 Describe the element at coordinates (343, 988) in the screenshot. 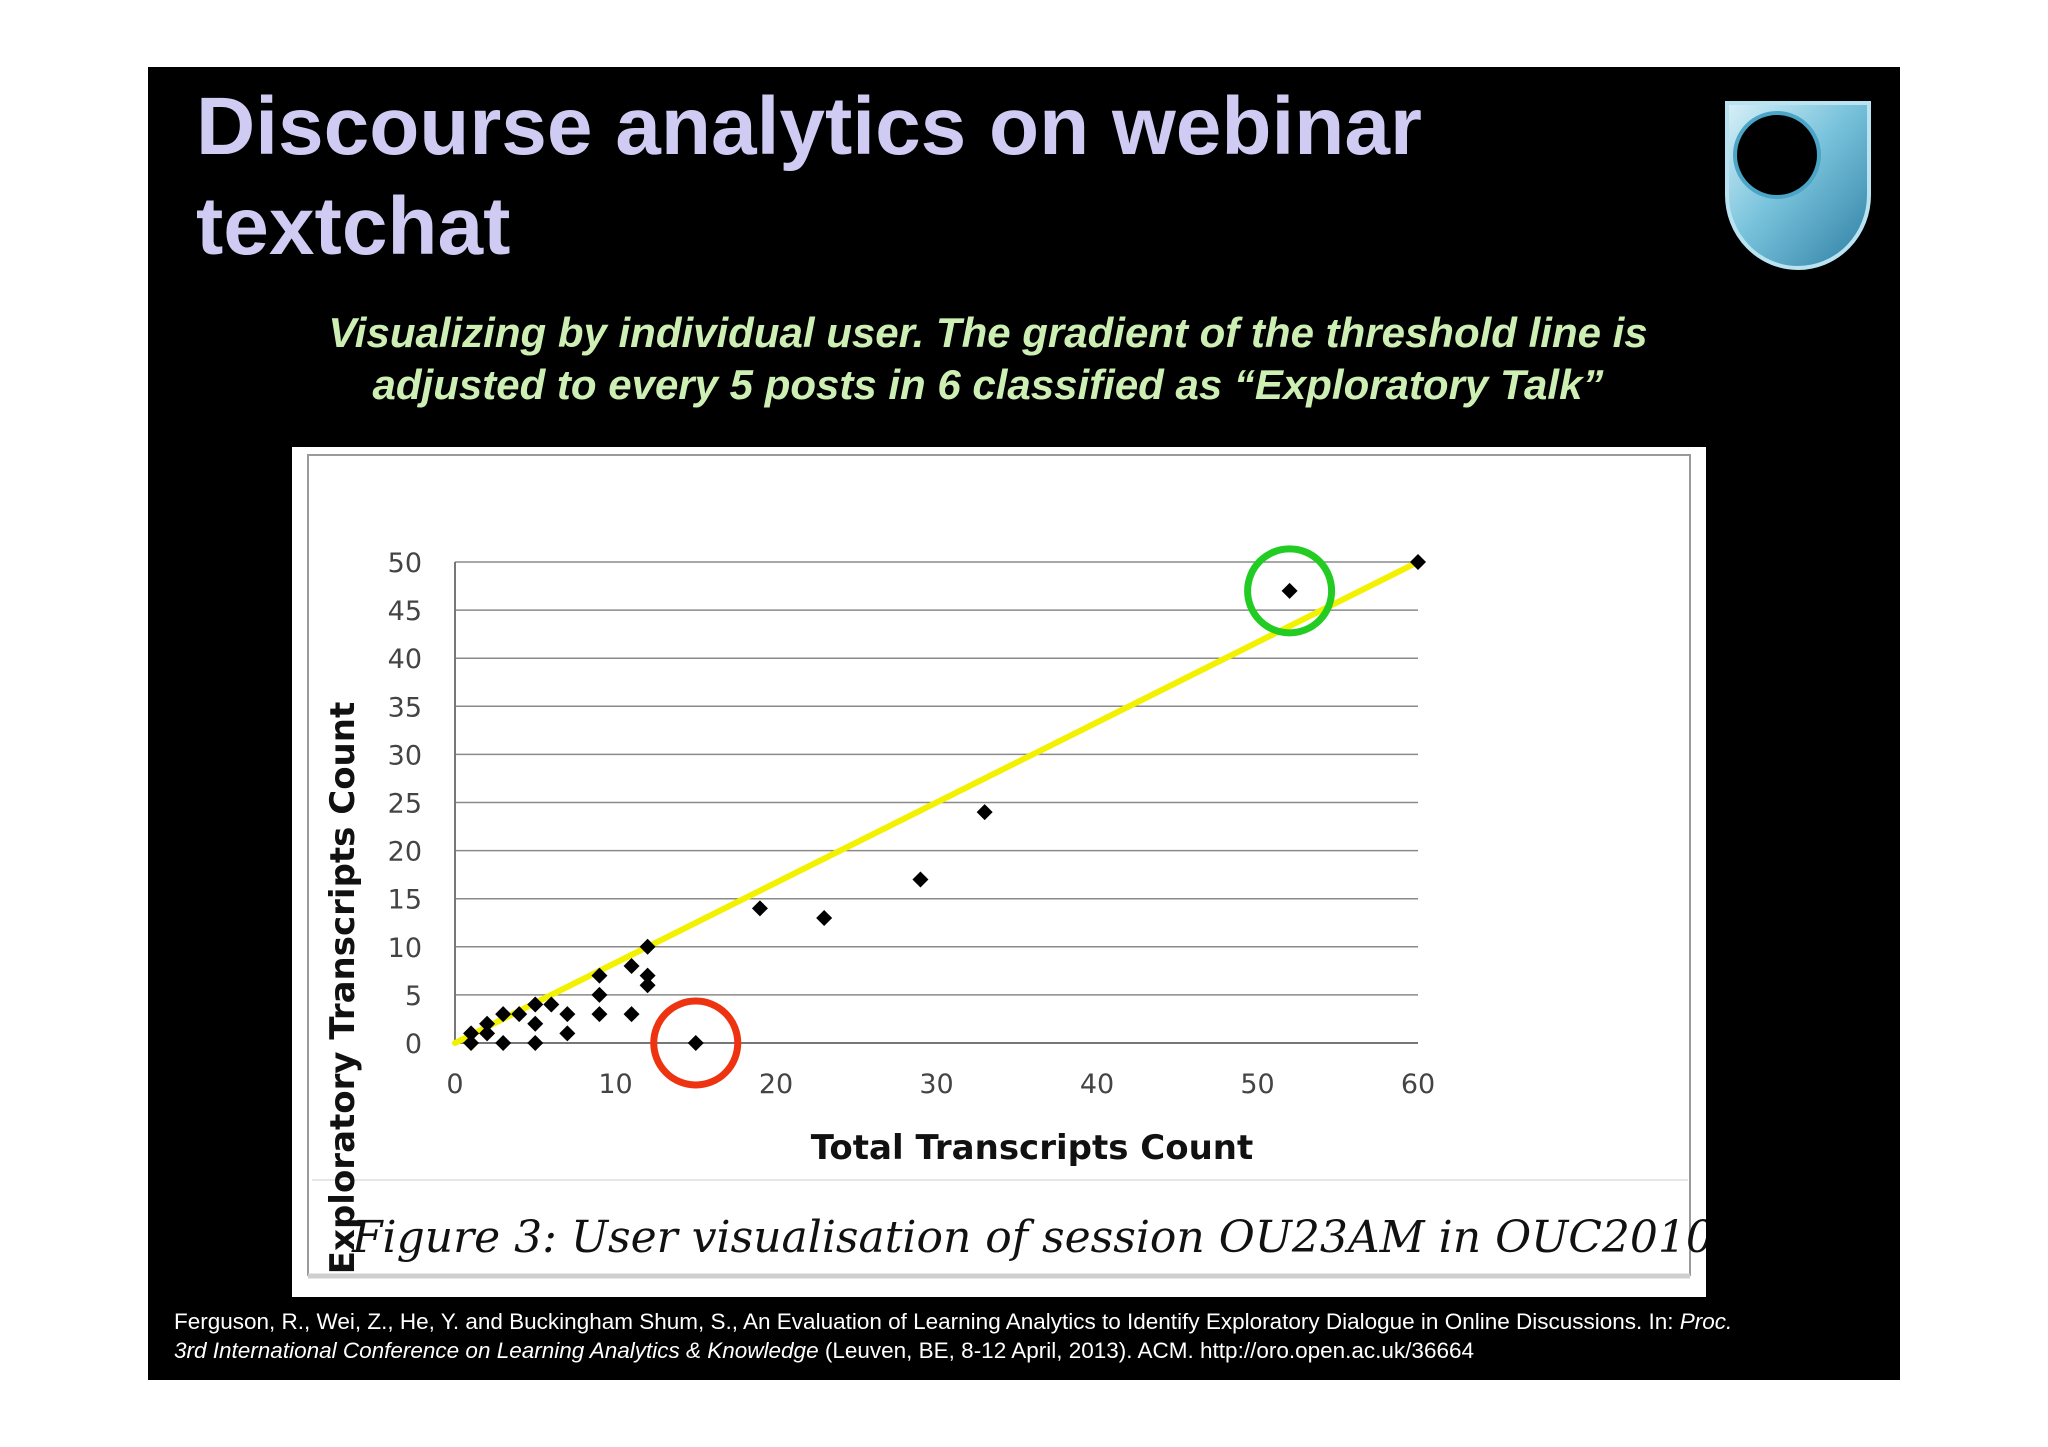

I see `y-axis-label: Exploratory Transcripts Count` at that location.